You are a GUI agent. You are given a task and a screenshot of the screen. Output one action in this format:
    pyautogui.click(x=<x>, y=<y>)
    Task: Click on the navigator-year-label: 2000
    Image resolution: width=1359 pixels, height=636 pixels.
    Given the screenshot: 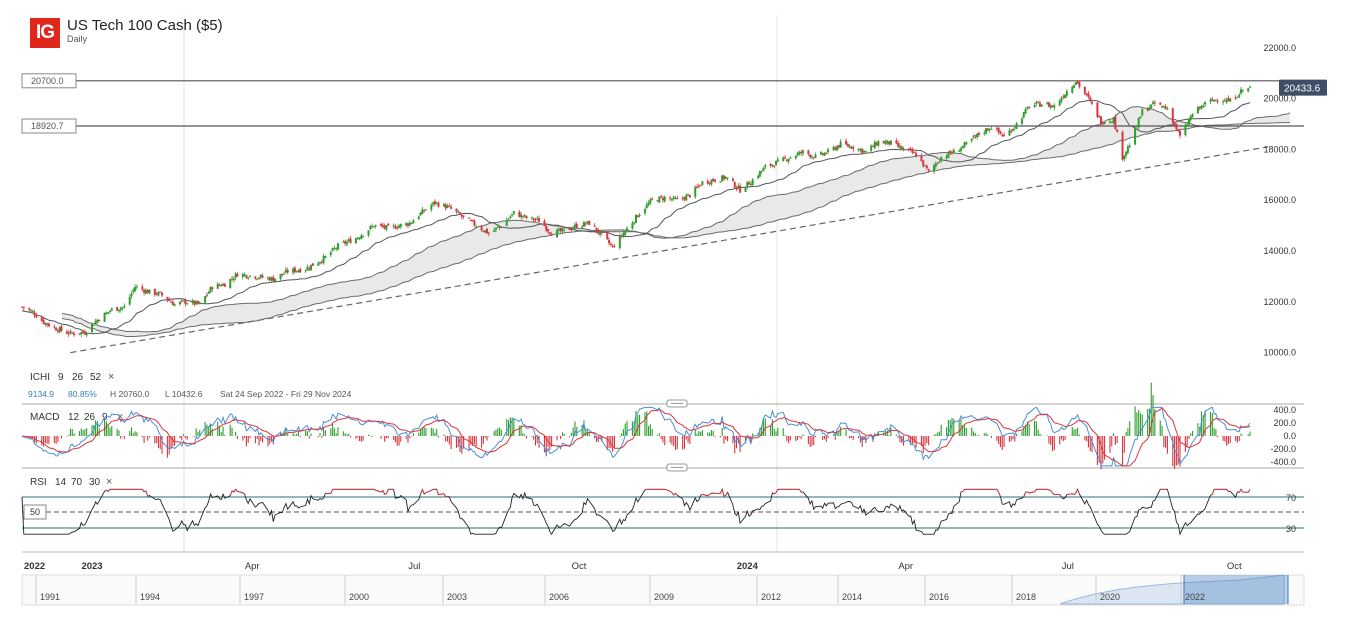 What is the action you would take?
    pyautogui.click(x=359, y=597)
    